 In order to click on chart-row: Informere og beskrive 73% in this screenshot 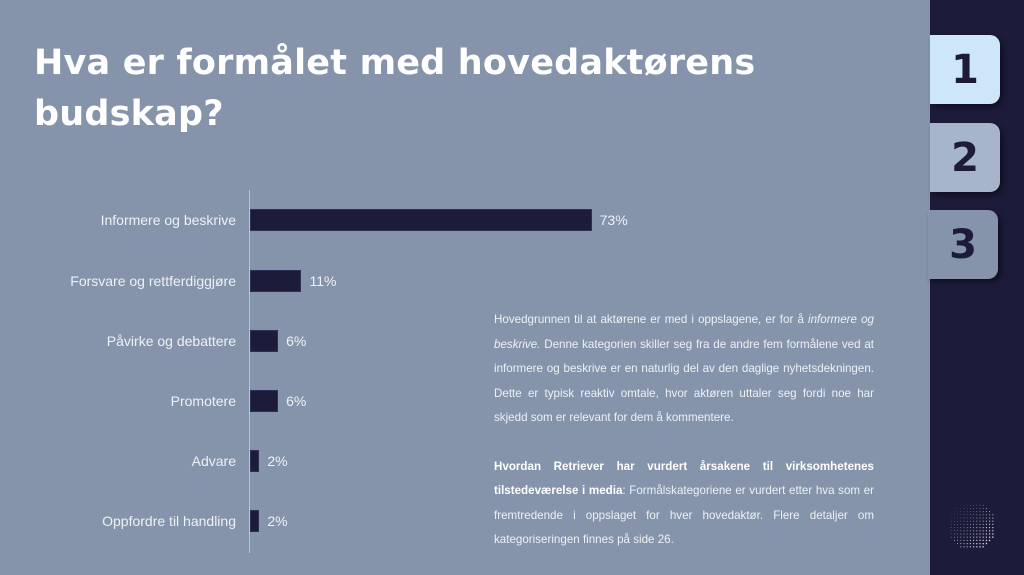, I will do `click(350, 220)`.